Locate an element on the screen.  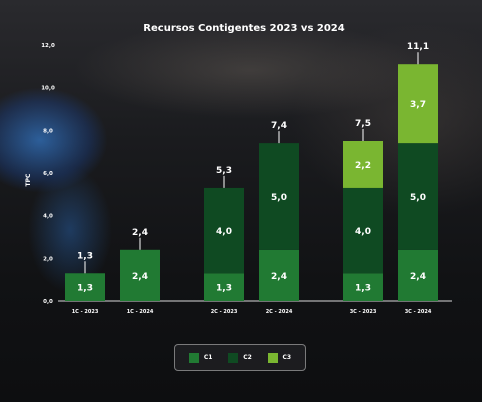
x-tick-label: 3C - 2024 is located at coordinates (418, 312).